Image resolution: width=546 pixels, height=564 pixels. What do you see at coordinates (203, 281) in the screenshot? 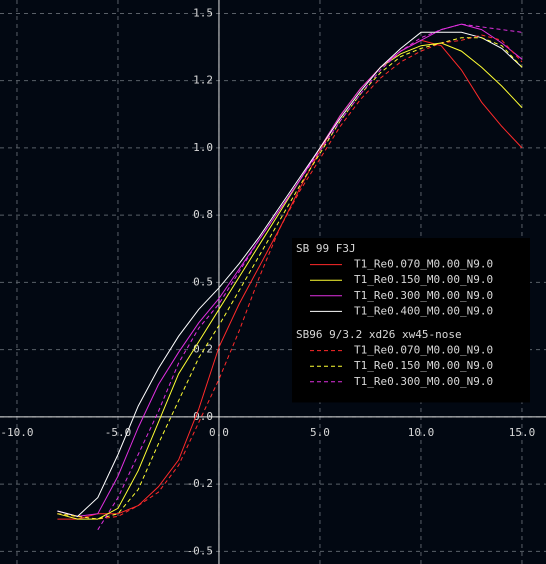
I see `y-tick-label: 0.5` at bounding box center [203, 281].